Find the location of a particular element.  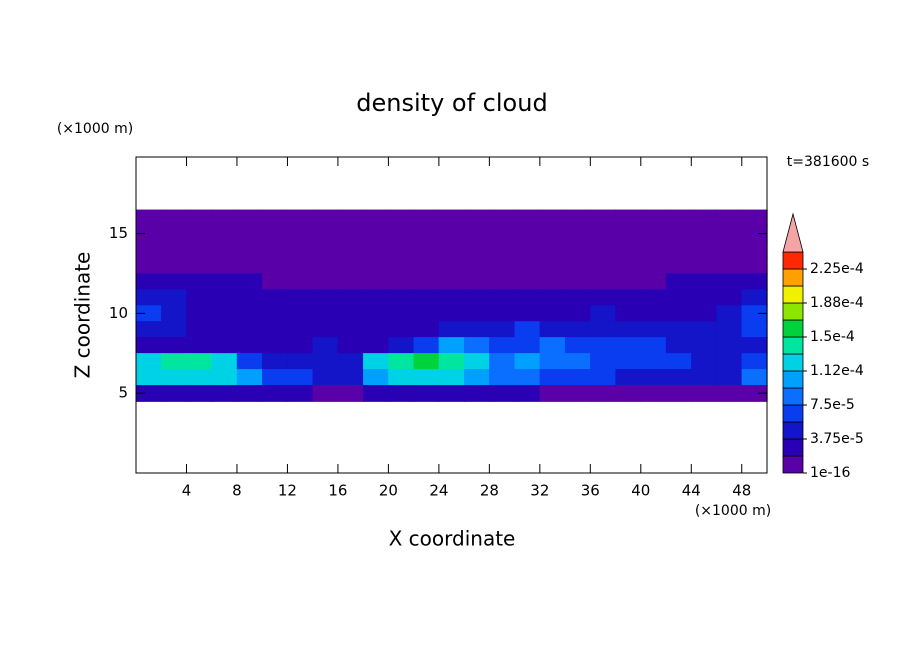

x-tick-label: 20 is located at coordinates (388, 491).